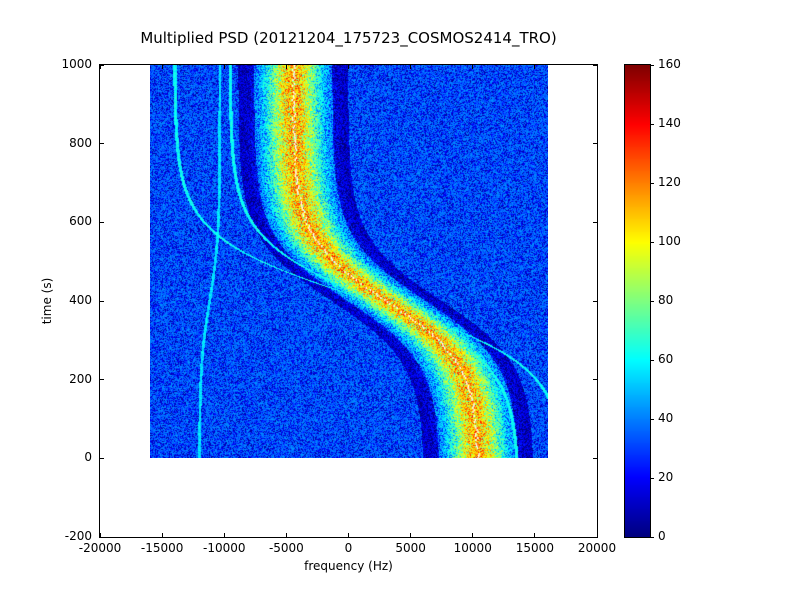 The image size is (800, 600). I want to click on colorbar-tick-label: 80, so click(666, 300).